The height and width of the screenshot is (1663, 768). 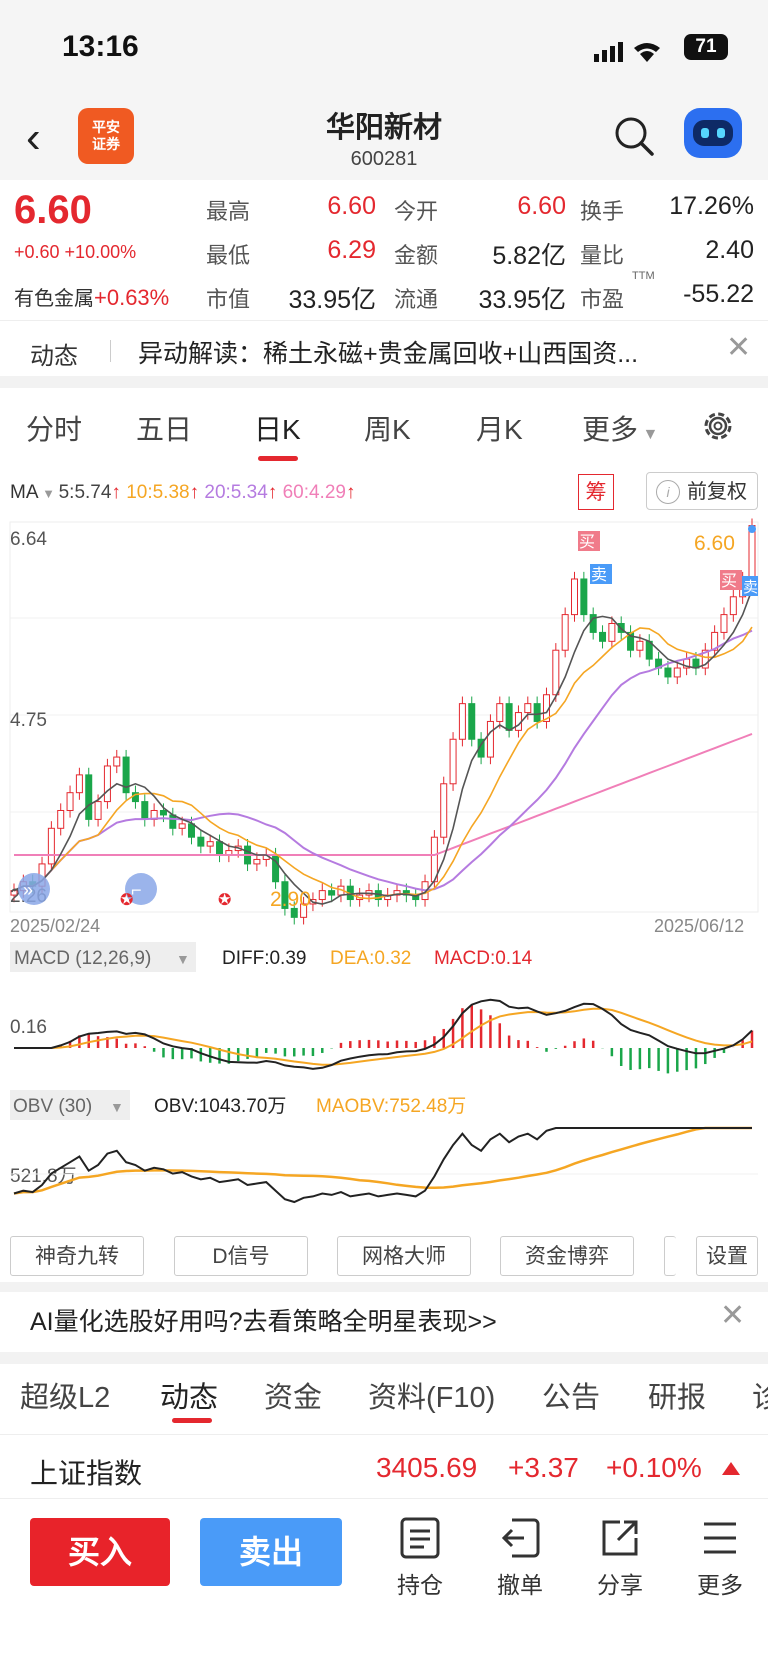 I want to click on quote-label-market-cap: 市值, so click(x=228, y=299).